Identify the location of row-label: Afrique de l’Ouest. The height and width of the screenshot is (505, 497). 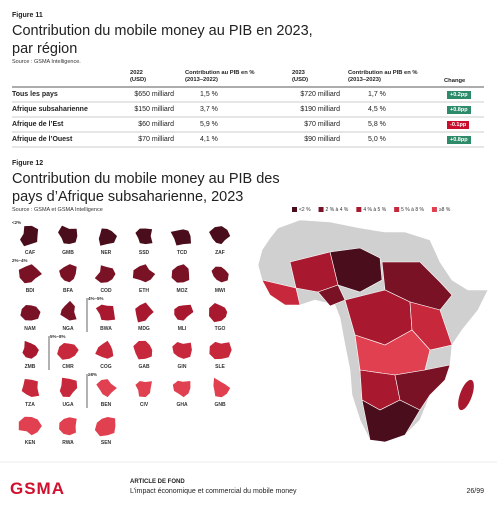
(42, 139).